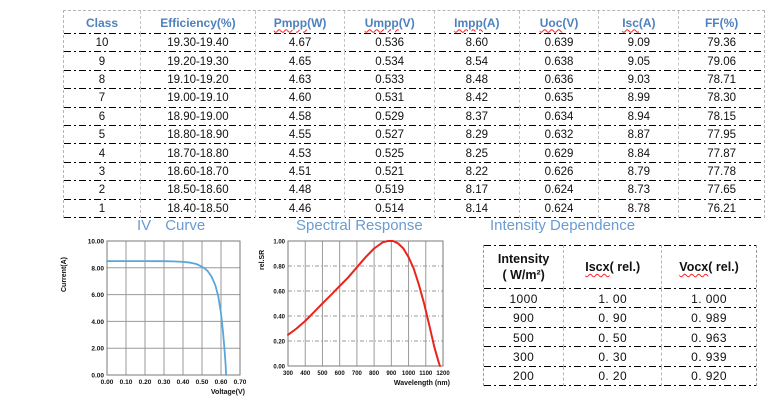  I want to click on table-cell: 18.60-18.70, so click(198, 172).